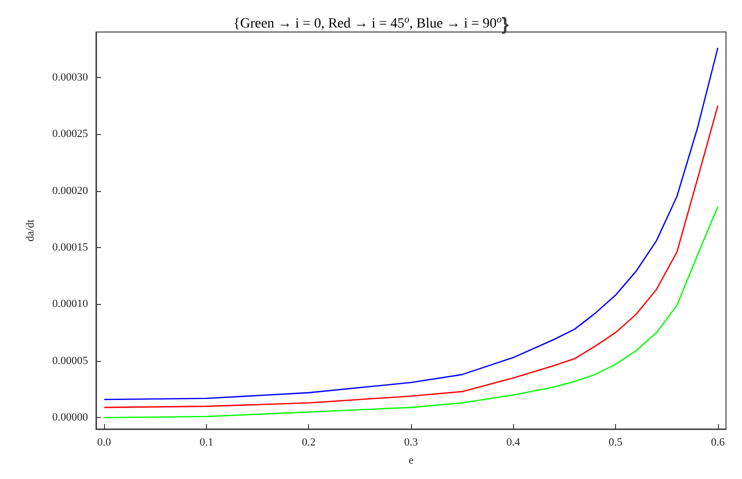 This screenshot has width=742, height=479. What do you see at coordinates (70, 248) in the screenshot?
I see `y-tick-label: 0.00015` at bounding box center [70, 248].